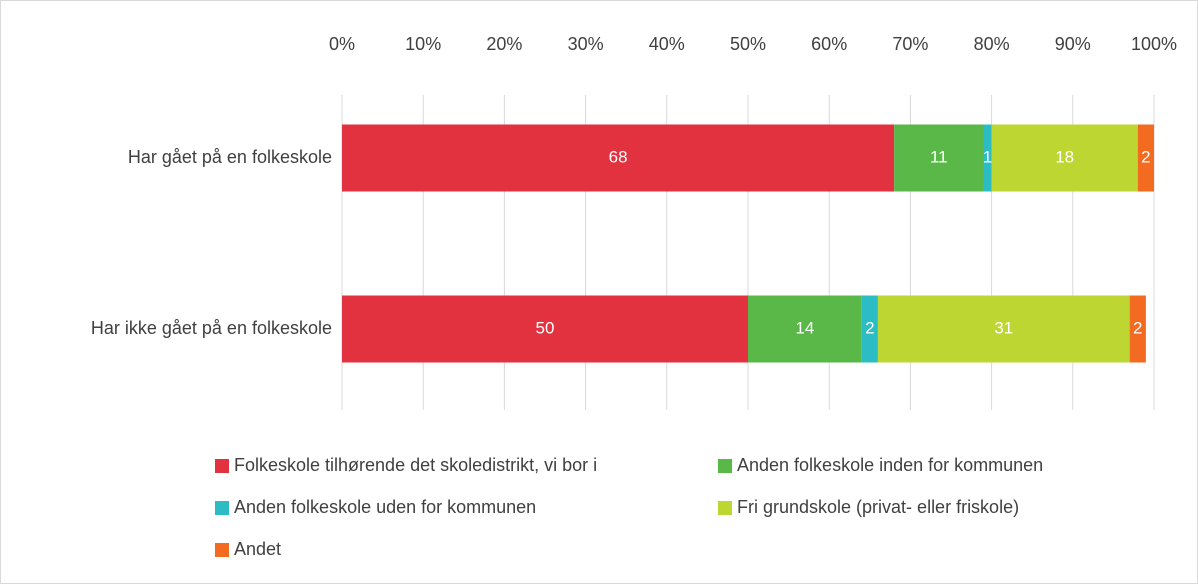 Image resolution: width=1198 pixels, height=584 pixels. What do you see at coordinates (992, 44) in the screenshot?
I see `x-tick-label: 80%` at bounding box center [992, 44].